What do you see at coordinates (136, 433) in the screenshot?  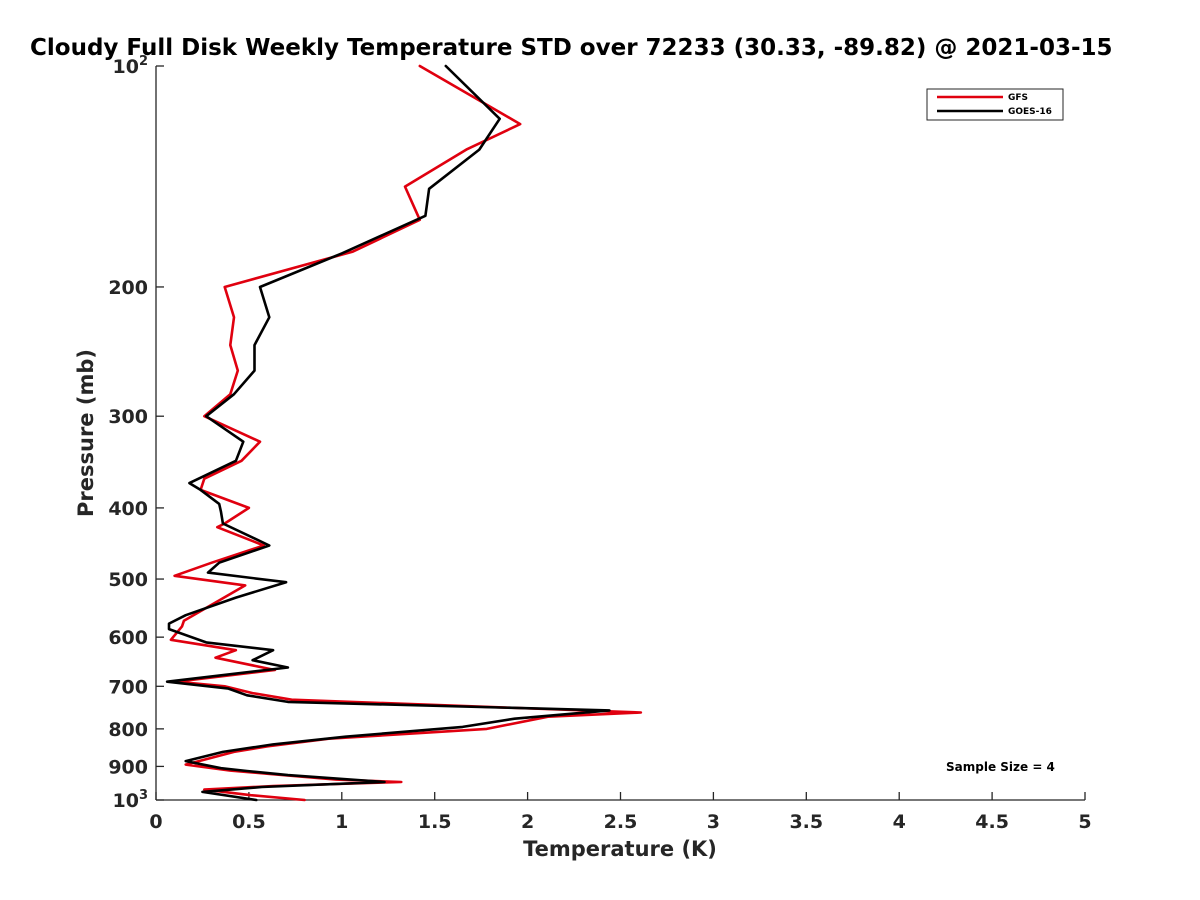 I see `y-ticks: 10² 200 300 400 500 600 700 800 900 10³` at bounding box center [136, 433].